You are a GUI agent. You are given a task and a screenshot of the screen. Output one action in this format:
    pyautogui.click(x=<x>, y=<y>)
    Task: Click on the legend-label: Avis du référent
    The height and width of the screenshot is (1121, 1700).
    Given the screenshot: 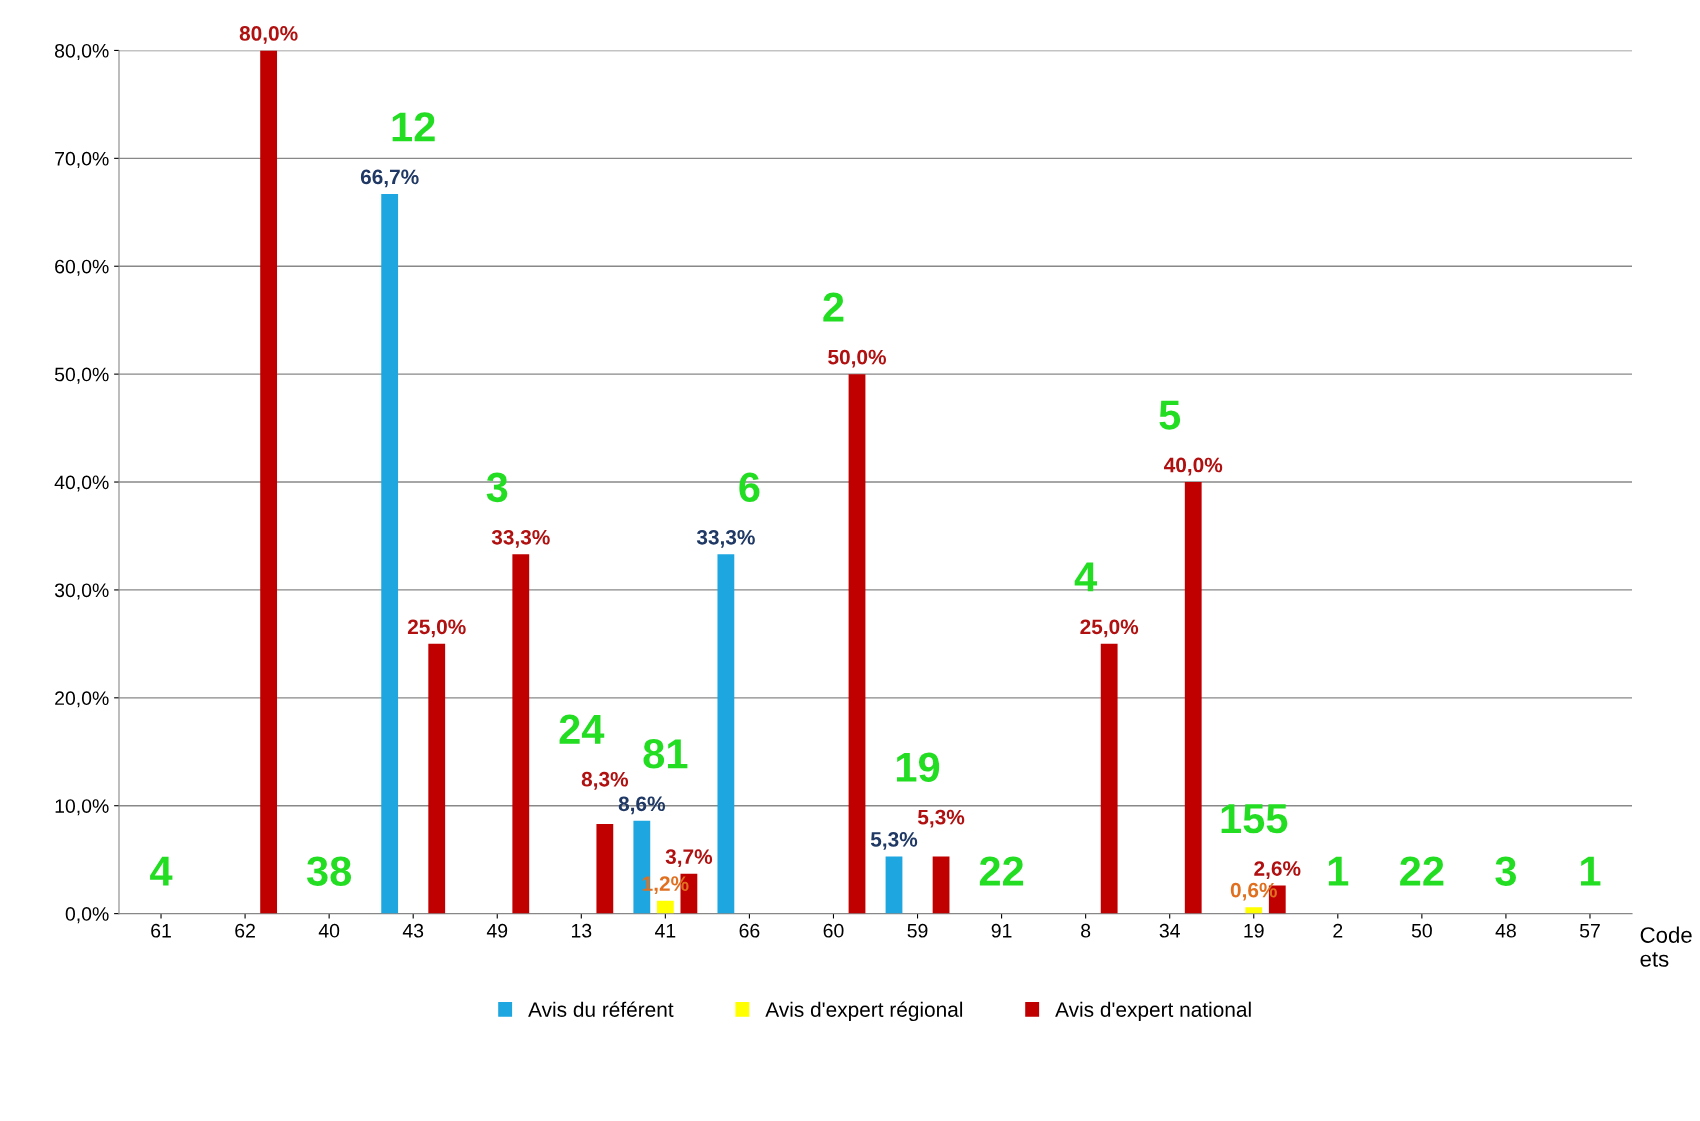 What is the action you would take?
    pyautogui.click(x=601, y=1009)
    